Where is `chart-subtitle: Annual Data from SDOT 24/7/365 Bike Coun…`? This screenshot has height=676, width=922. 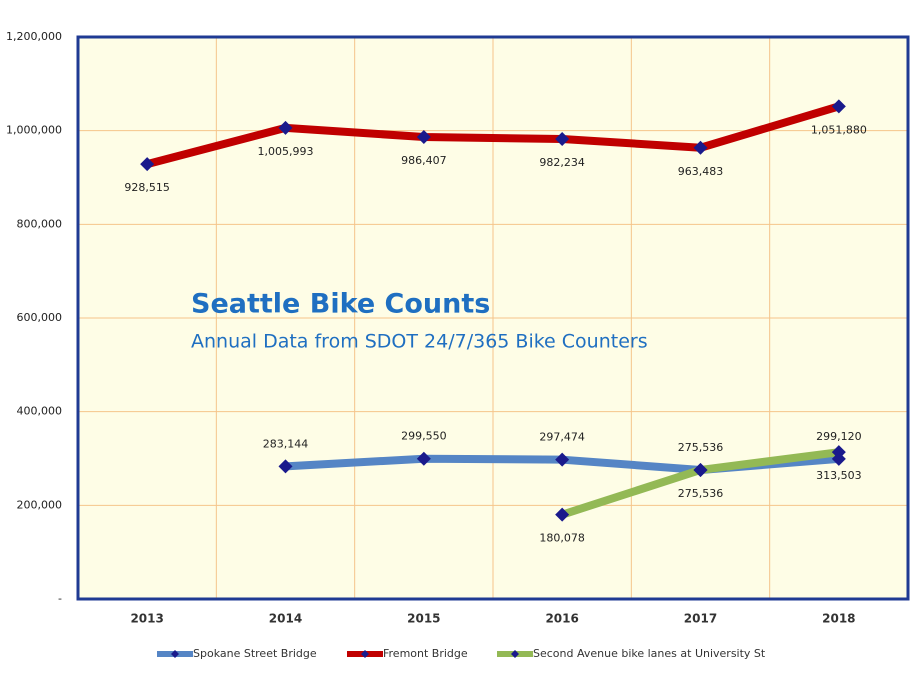 chart-subtitle: Annual Data from SDOT 24/7/365 Bike Coun… is located at coordinates (419, 342).